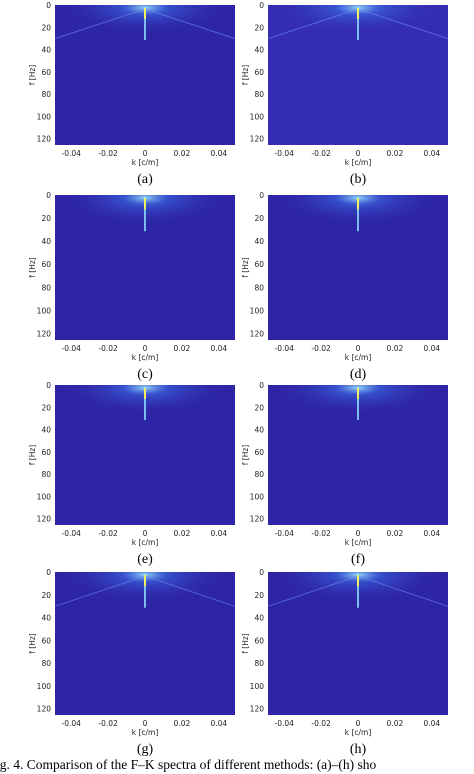 Image resolution: width=474 pixels, height=774 pixels. I want to click on panel-label: (h), so click(358, 749).